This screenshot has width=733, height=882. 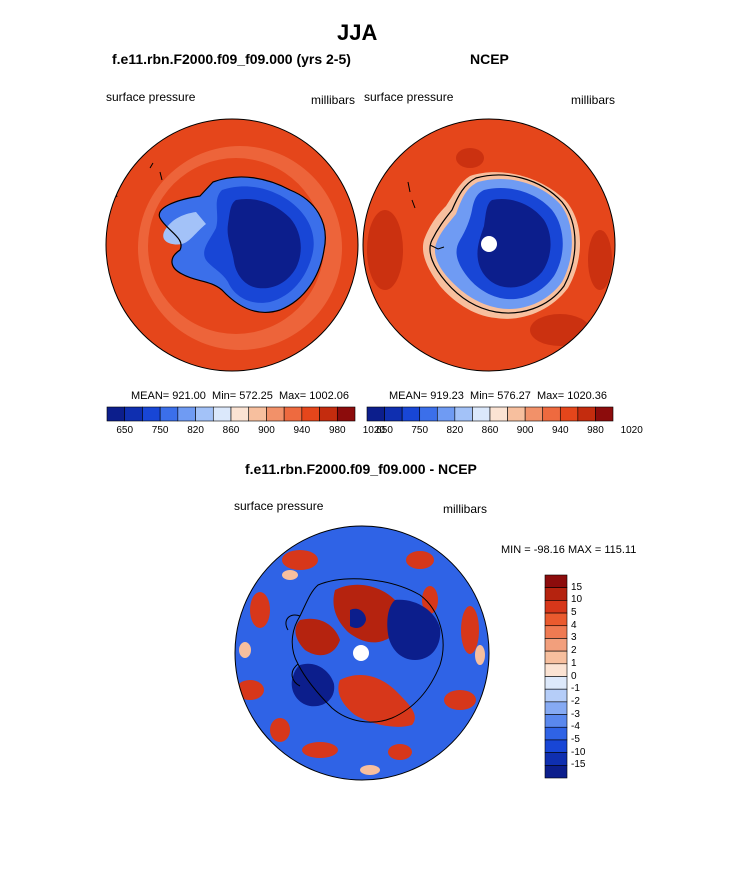 What do you see at coordinates (367, 613) in the screenshot?
I see `diff-warm-center` at bounding box center [367, 613].